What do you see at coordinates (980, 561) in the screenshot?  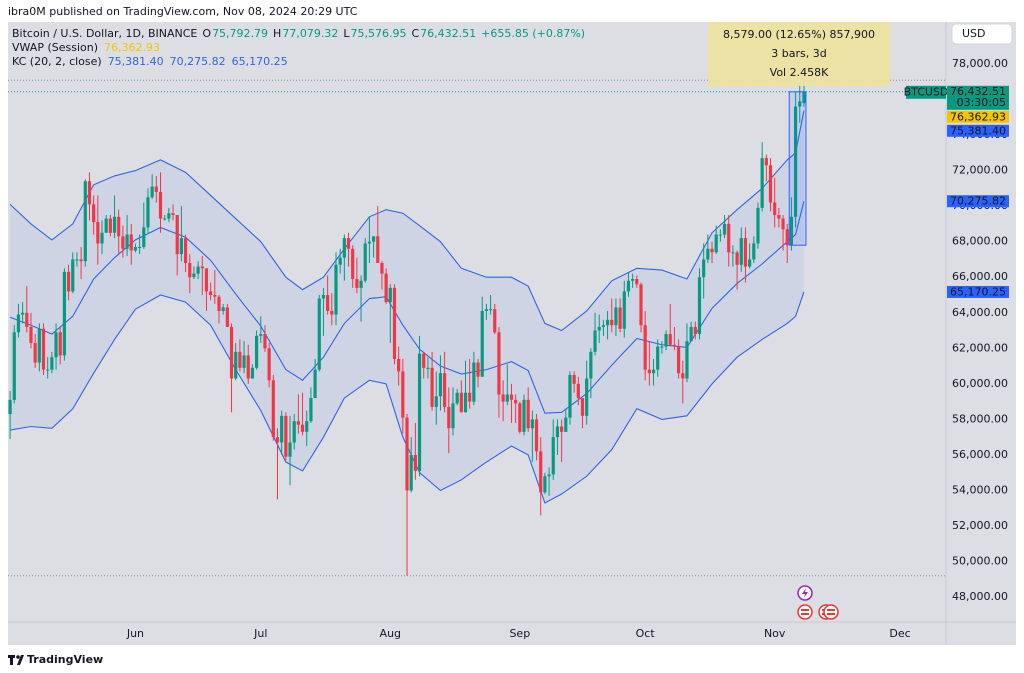 I see `y-tick-label: 50,000.00` at bounding box center [980, 561].